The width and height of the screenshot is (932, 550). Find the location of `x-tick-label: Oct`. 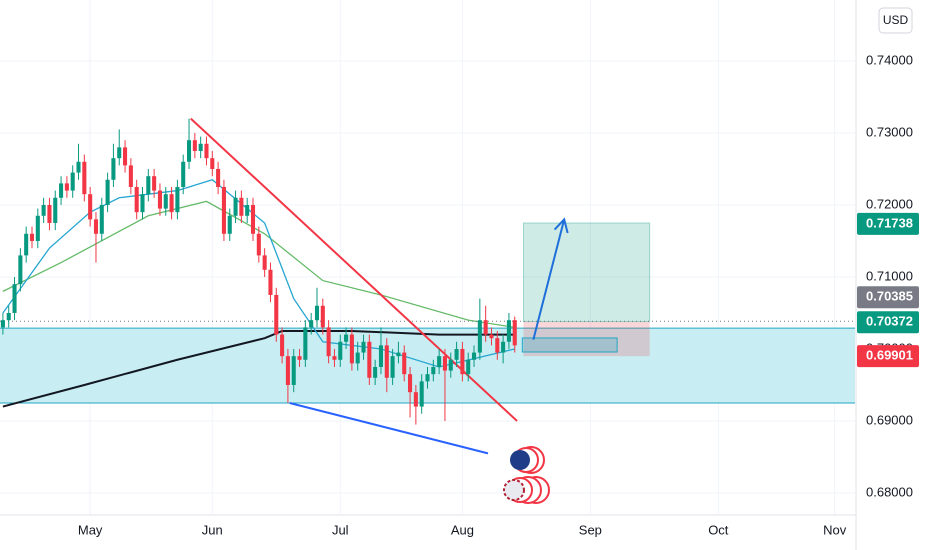

x-tick-label: Oct is located at coordinates (718, 529).